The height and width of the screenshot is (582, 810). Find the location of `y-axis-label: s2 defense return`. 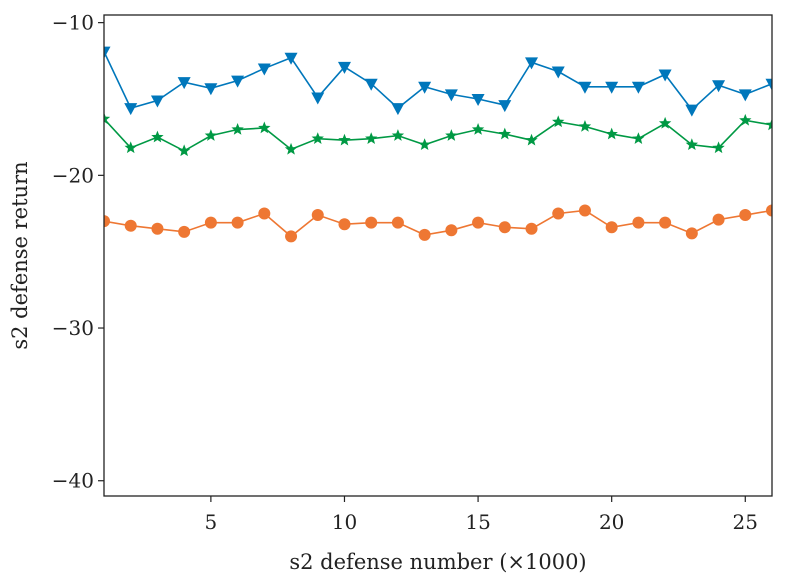

y-axis-label: s2 defense return is located at coordinates (20, 255).